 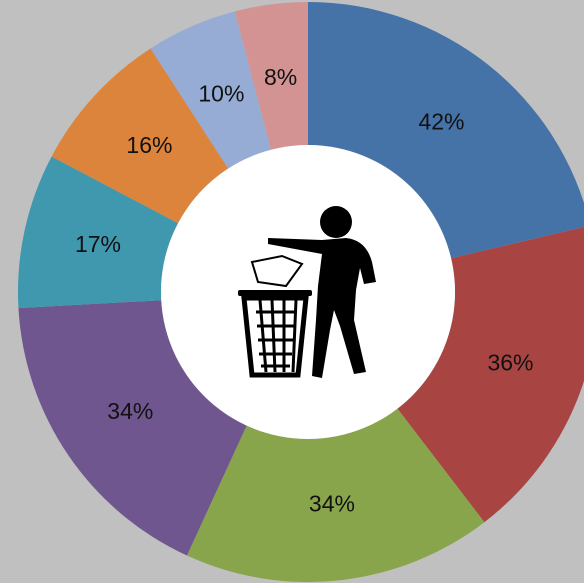 I want to click on litter-icon, so click(x=307, y=292).